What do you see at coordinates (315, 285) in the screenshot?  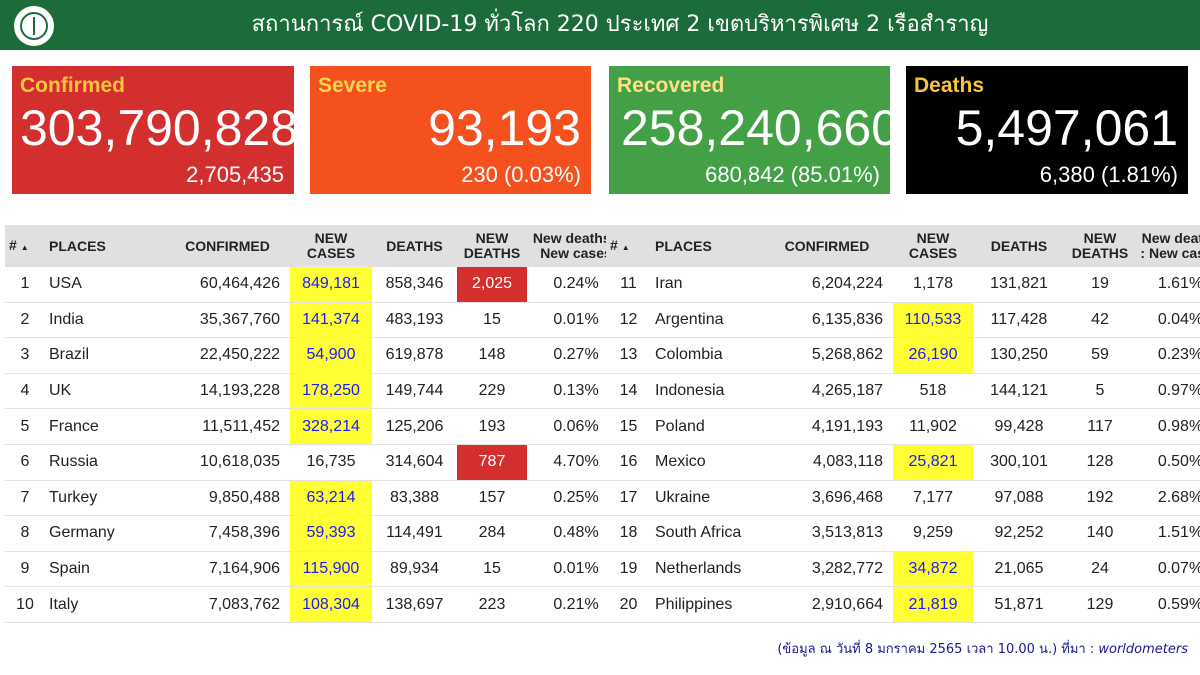 I see `table-row: 1 USA 60,464,426 849,181 858,346 2,025 0.24%` at bounding box center [315, 285].